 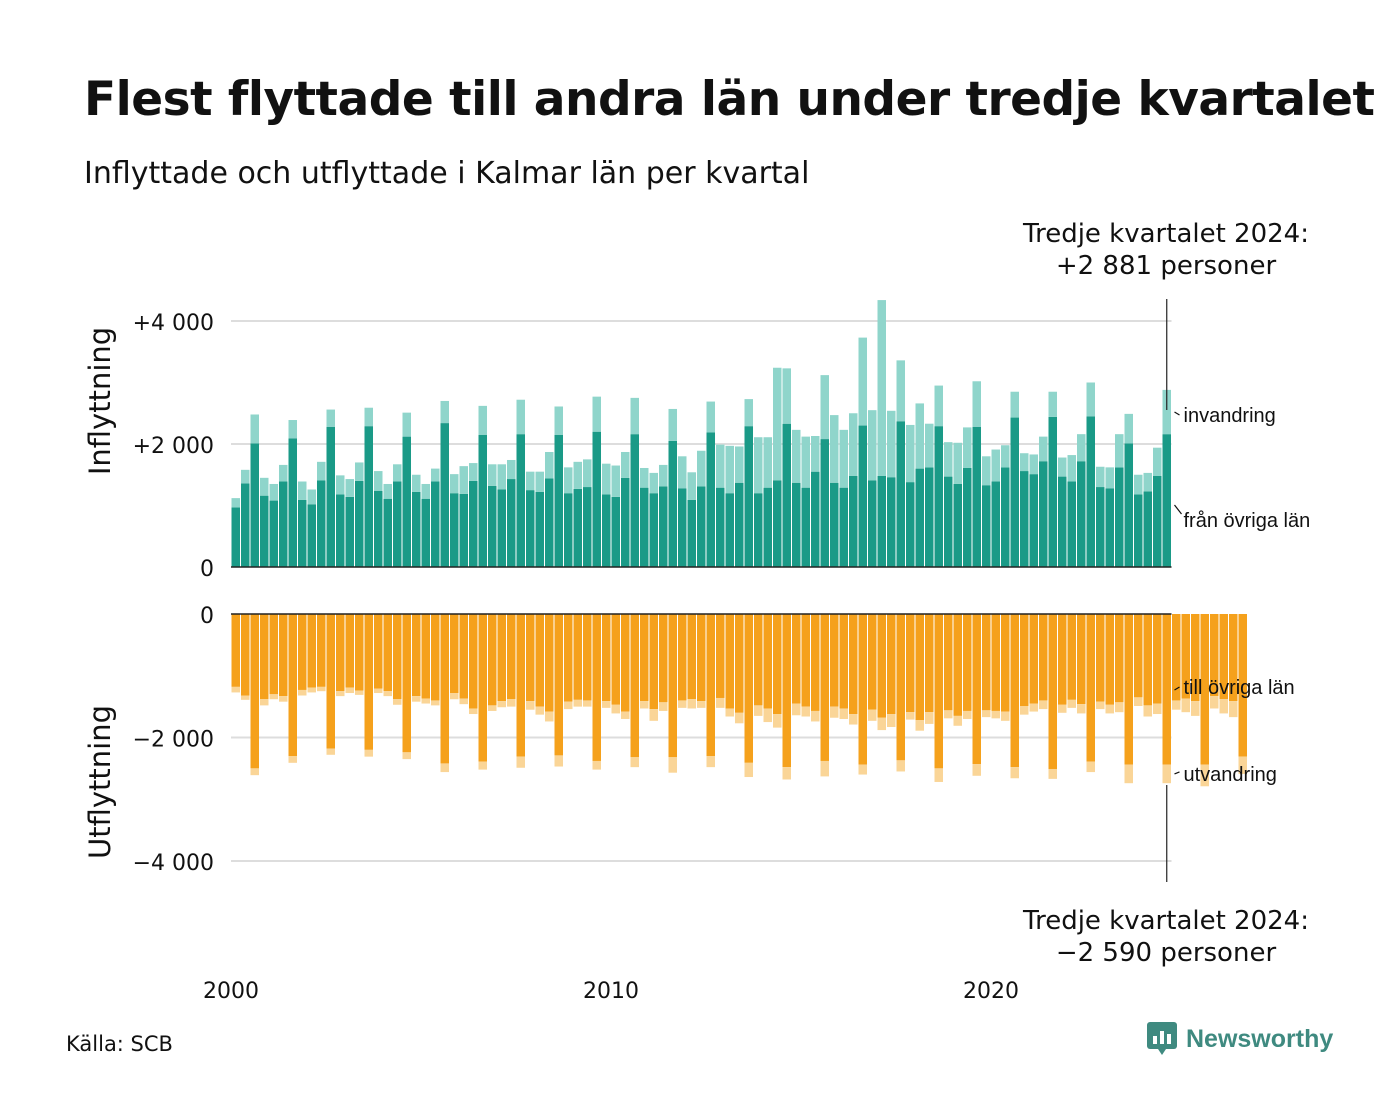 What do you see at coordinates (1165, 234) in the screenshot?
I see `callout-top-heading: Tredje kvartalet 2024:` at bounding box center [1165, 234].